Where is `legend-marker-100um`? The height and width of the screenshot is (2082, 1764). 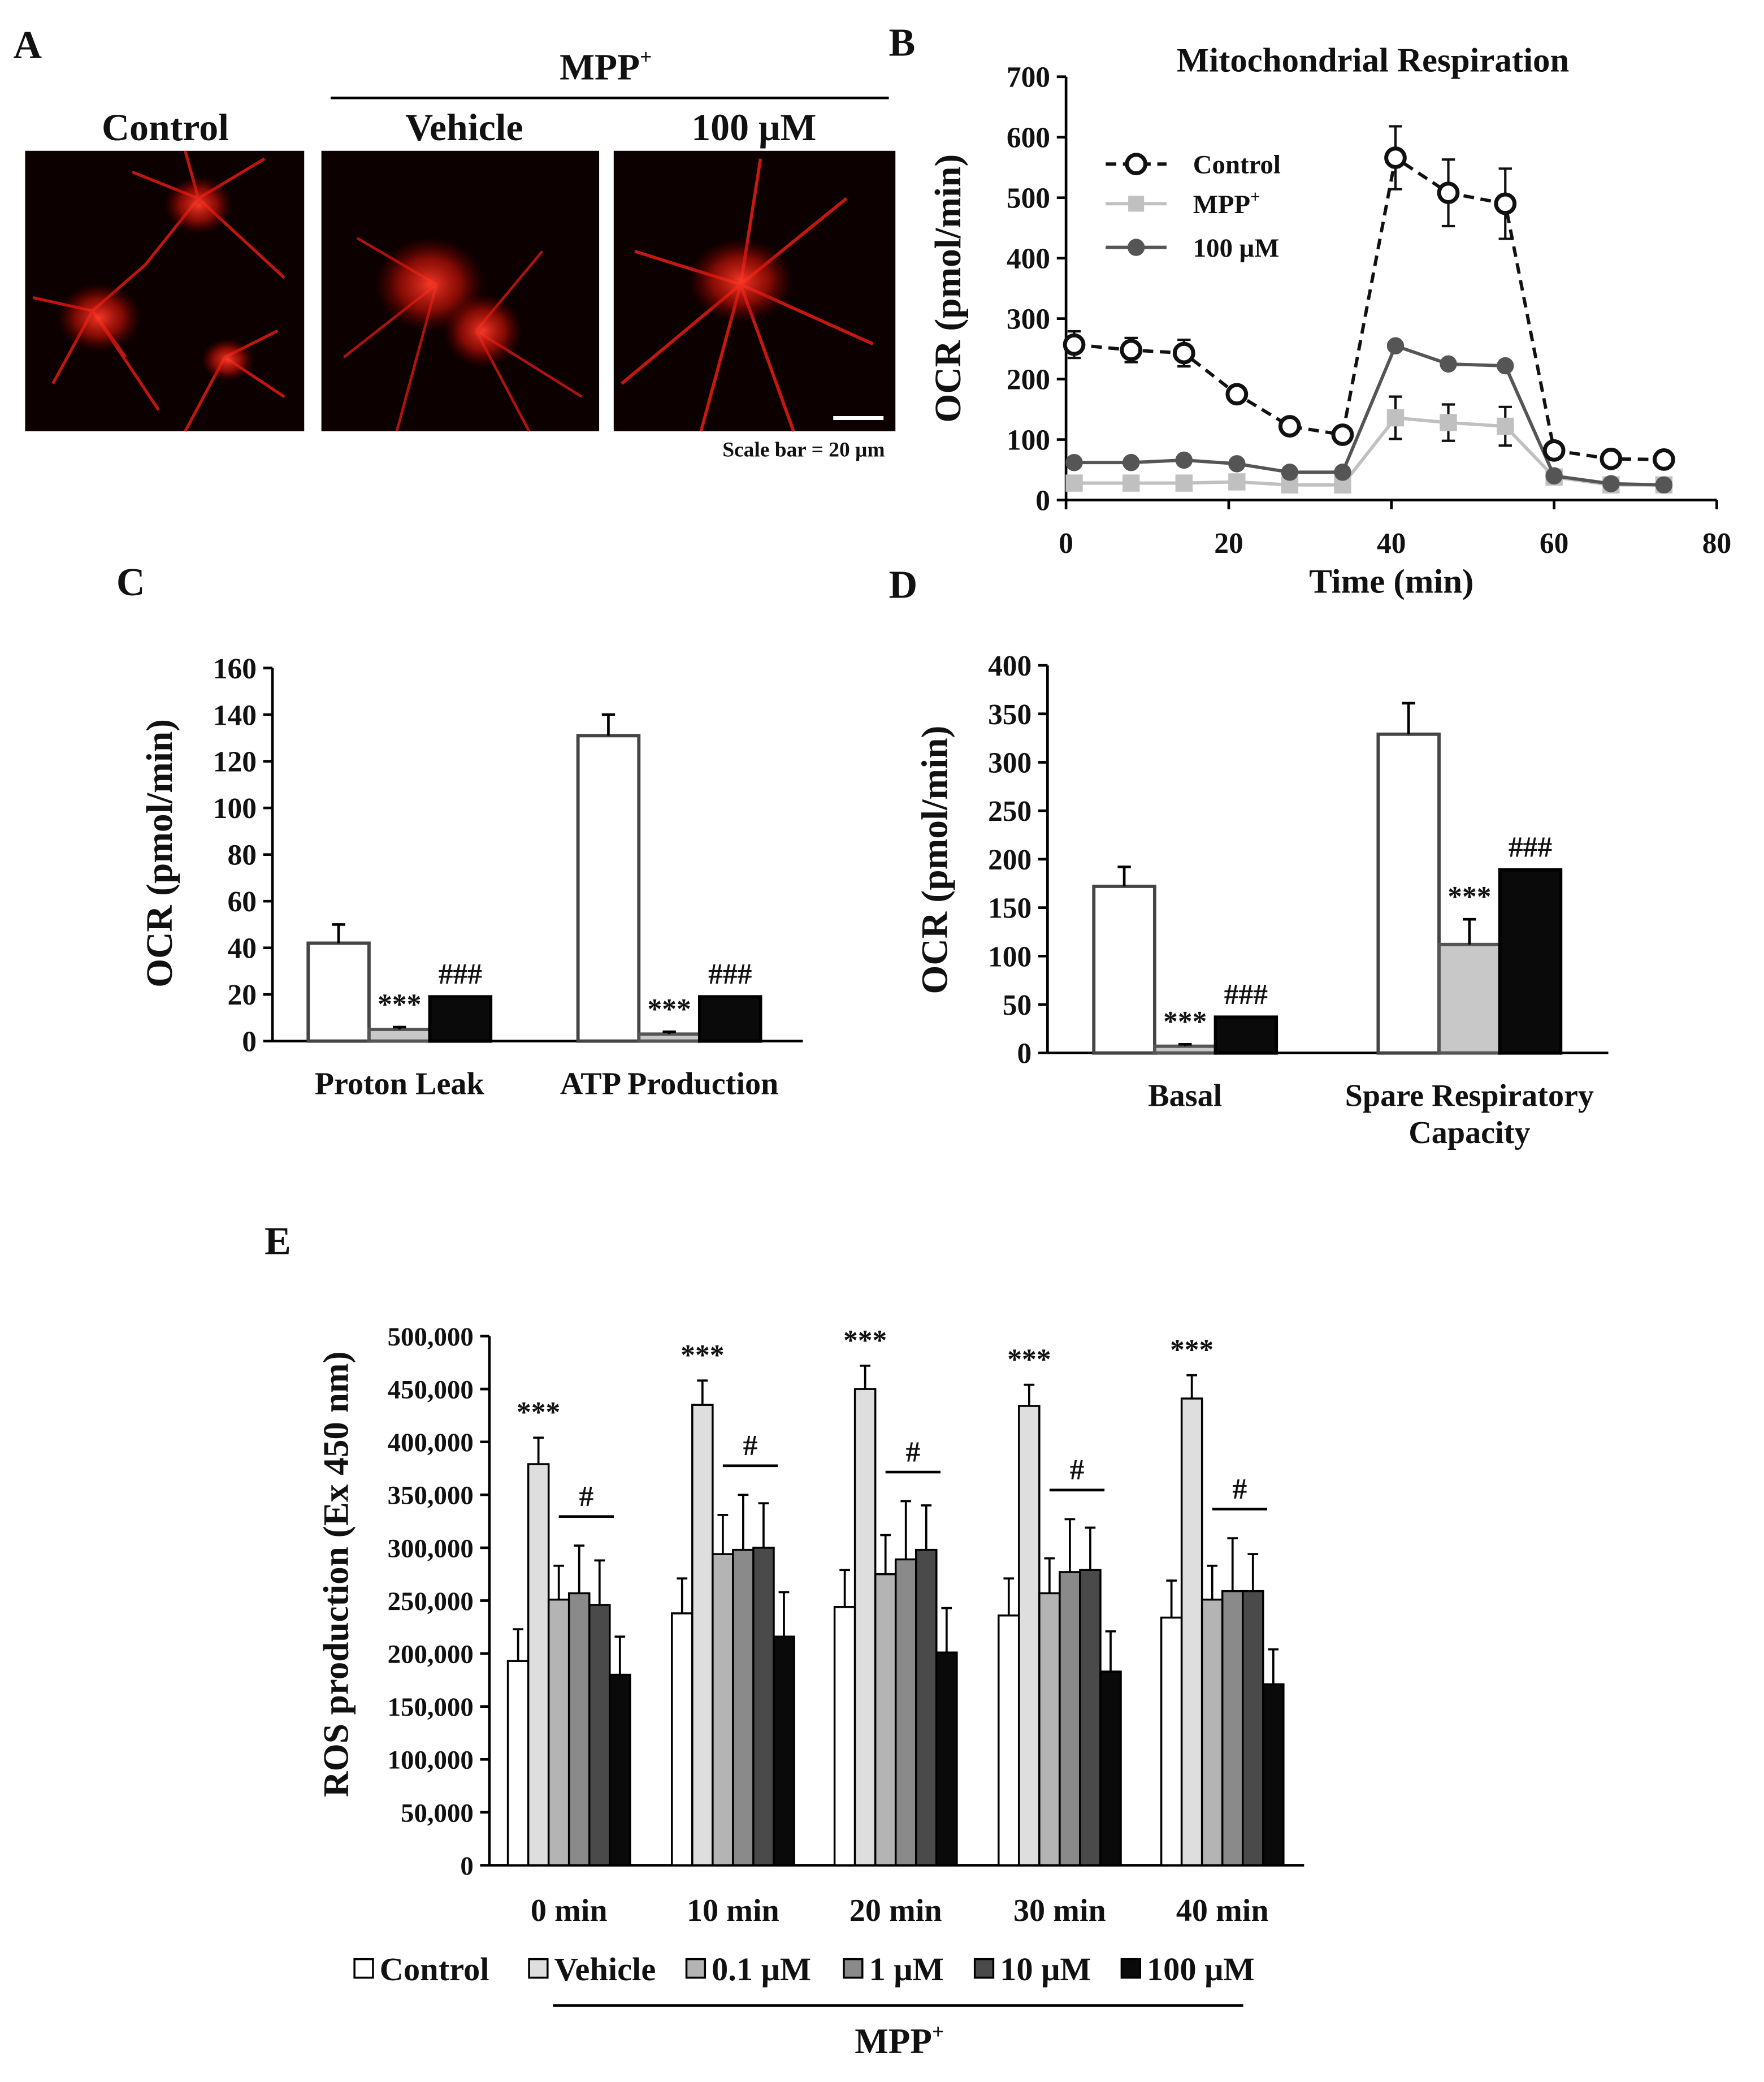 legend-marker-100um is located at coordinates (1136, 247).